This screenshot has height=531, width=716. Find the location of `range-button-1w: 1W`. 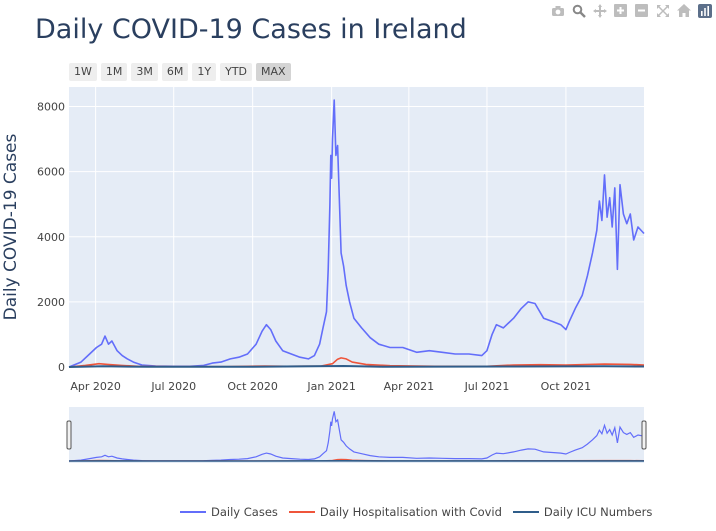

range-button-1w: 1W is located at coordinates (83, 72).